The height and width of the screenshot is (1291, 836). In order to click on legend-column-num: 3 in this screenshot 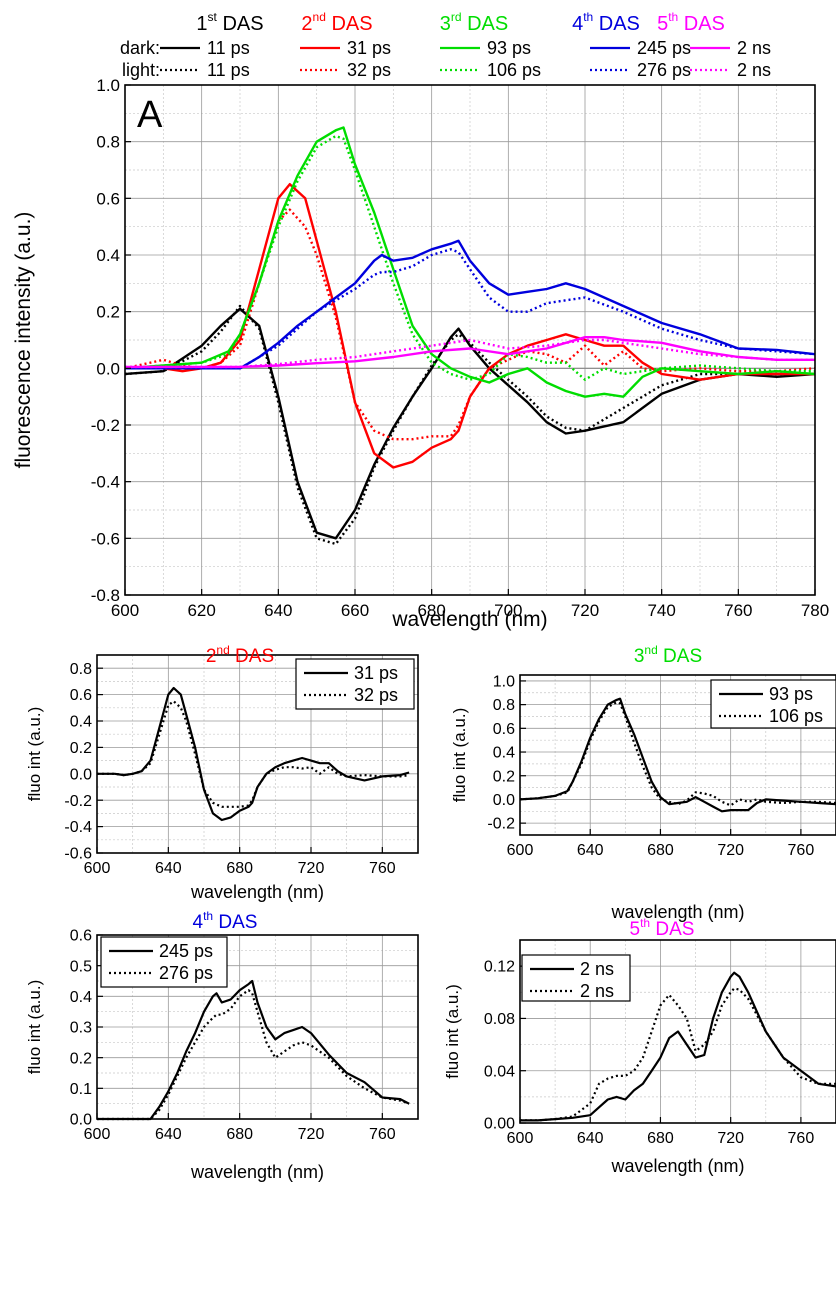, I will do `click(445, 24)`.